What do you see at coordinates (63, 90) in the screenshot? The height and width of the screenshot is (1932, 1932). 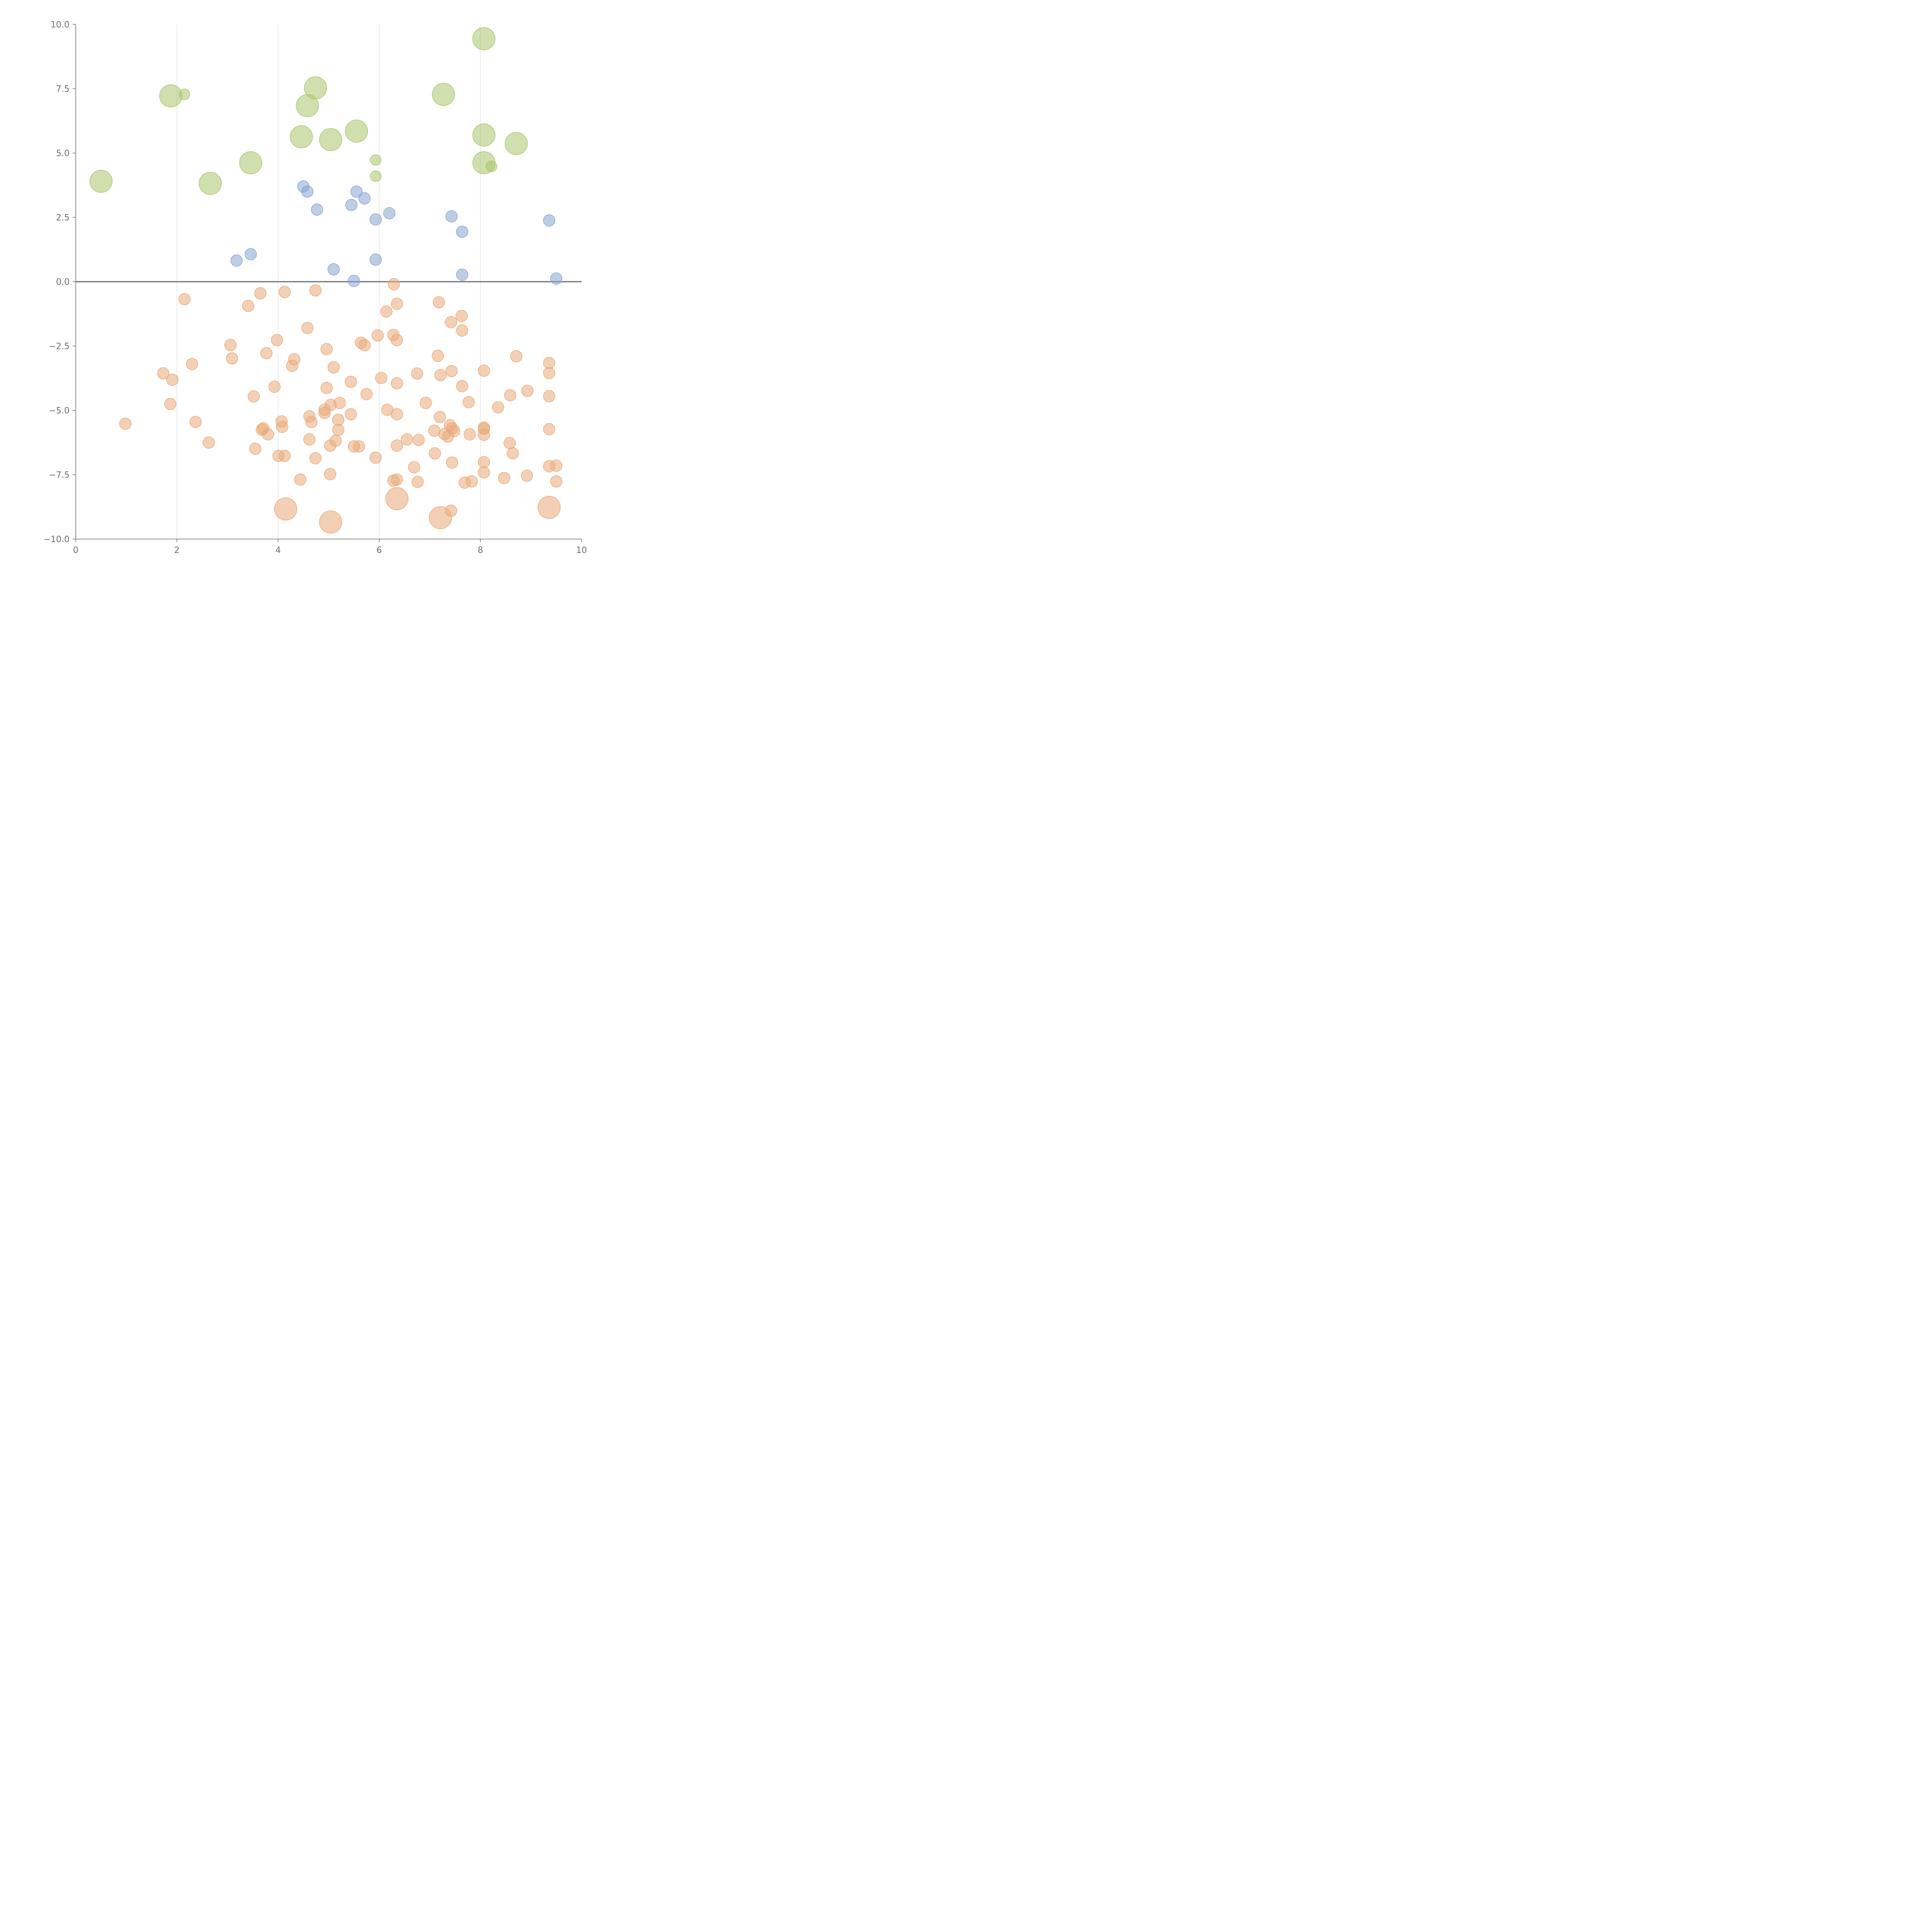 I see `y-tick-label: 7.5` at bounding box center [63, 90].